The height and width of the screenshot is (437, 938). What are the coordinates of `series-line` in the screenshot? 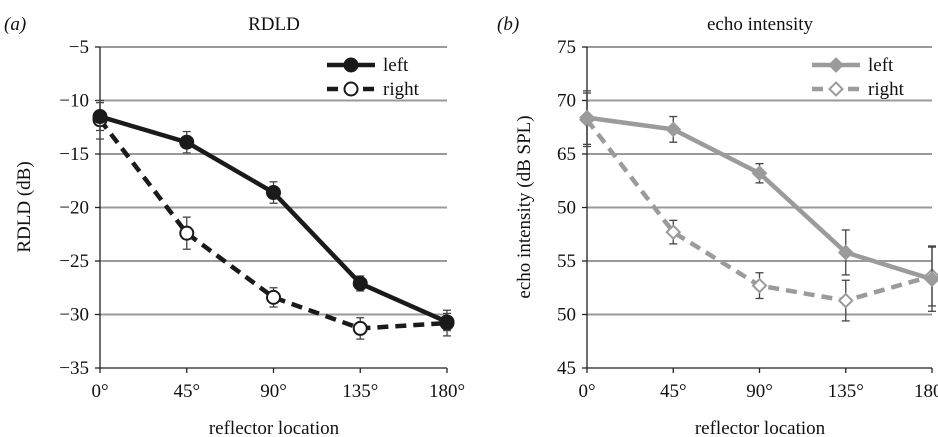 It's located at (759, 198).